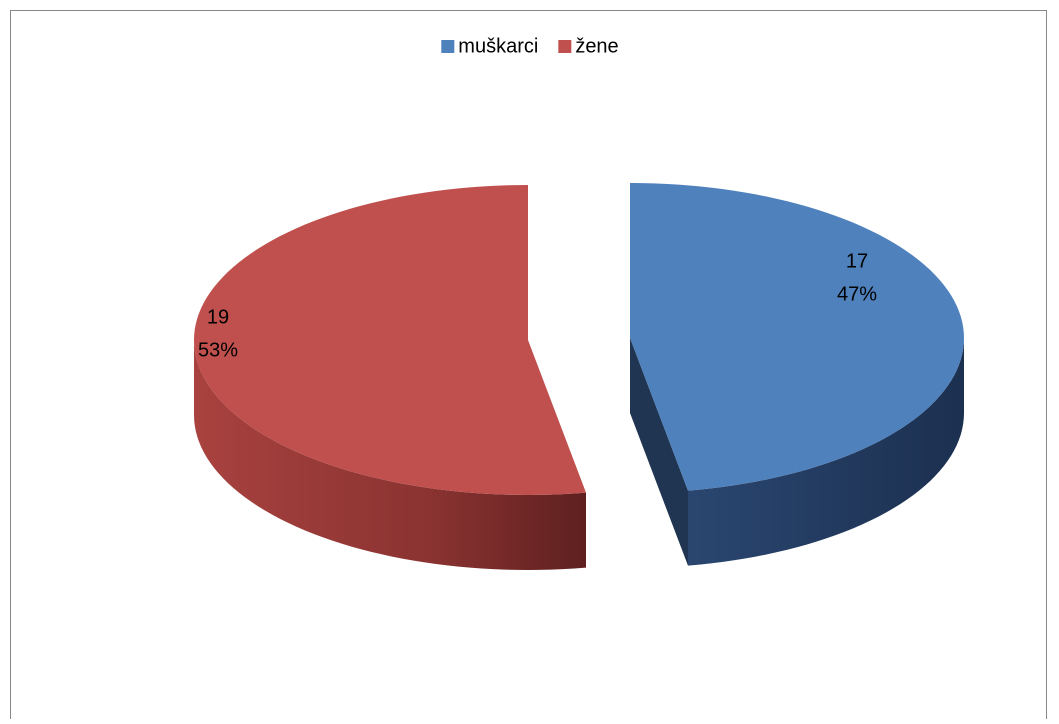 The height and width of the screenshot is (724, 1059). I want to click on data-label: 19, so click(218, 317).